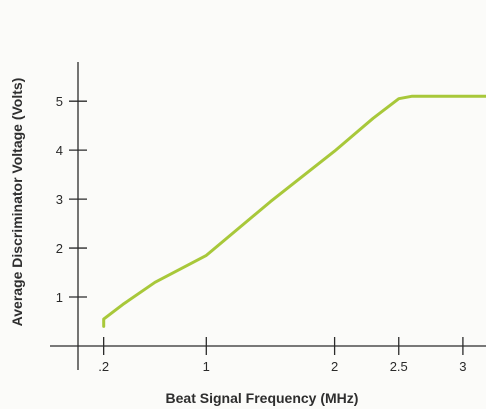 The image size is (486, 409). What do you see at coordinates (399, 366) in the screenshot?
I see `x-tick-label-3: 2.5` at bounding box center [399, 366].